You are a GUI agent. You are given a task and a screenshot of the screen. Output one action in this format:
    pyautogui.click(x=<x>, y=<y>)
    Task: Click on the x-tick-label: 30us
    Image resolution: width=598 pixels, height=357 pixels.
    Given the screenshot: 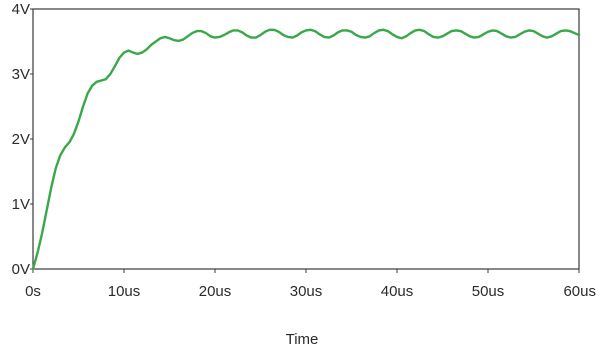 What is the action you would take?
    pyautogui.click(x=306, y=291)
    